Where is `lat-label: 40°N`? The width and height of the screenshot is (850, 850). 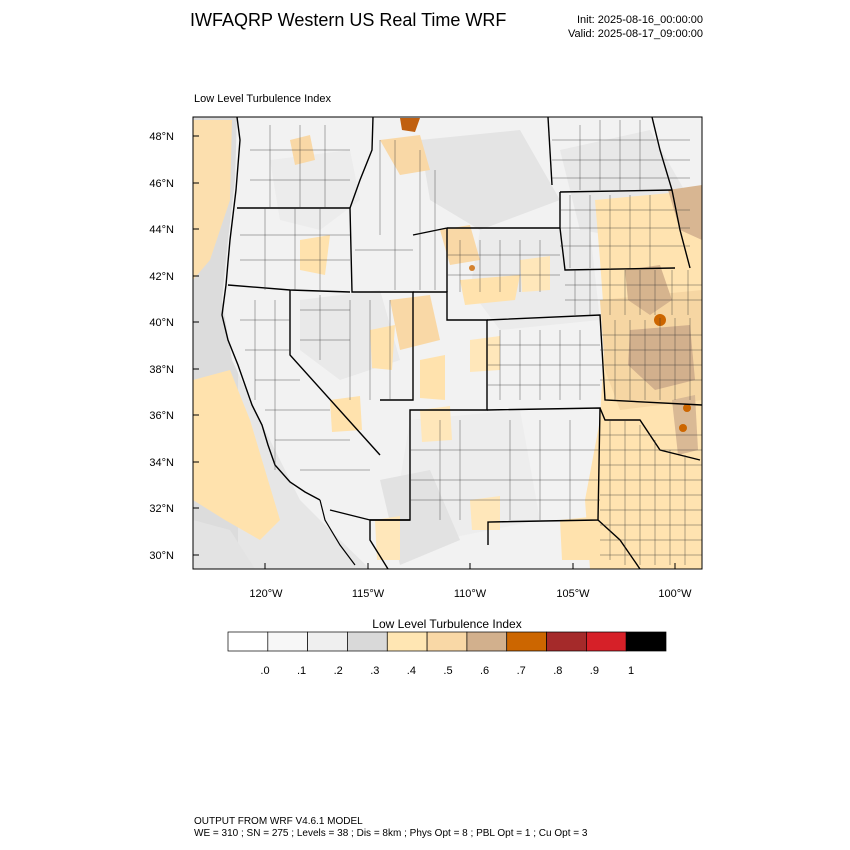 lat-label: 40°N is located at coordinates (161, 323).